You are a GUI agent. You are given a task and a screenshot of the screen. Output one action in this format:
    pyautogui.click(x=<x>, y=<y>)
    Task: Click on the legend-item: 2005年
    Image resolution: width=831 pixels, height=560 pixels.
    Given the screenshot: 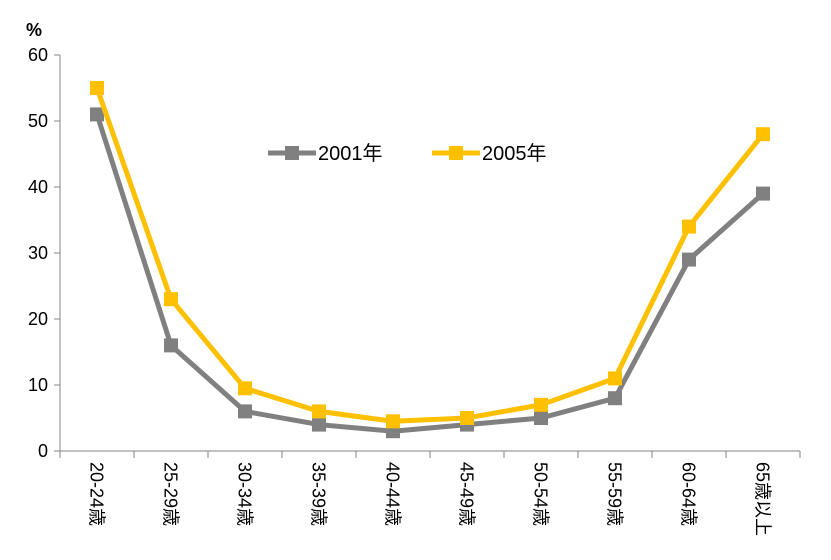 What is the action you would take?
    pyautogui.click(x=489, y=153)
    